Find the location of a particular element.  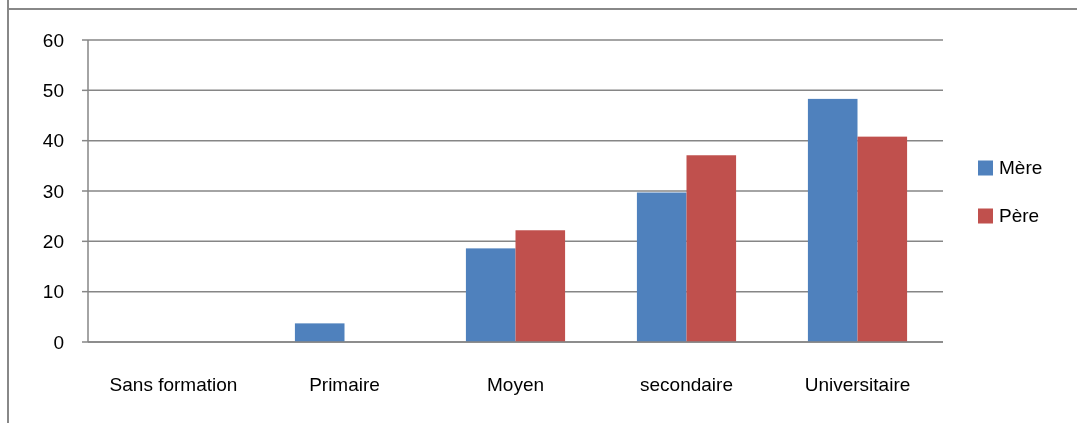

y-tick-label: 50 is located at coordinates (53, 90).